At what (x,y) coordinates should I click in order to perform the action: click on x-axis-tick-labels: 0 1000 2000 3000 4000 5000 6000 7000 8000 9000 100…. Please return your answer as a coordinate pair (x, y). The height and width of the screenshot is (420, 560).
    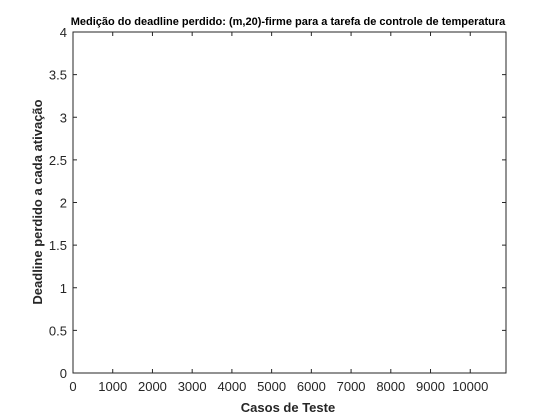
    Looking at the image, I should click on (278, 386).